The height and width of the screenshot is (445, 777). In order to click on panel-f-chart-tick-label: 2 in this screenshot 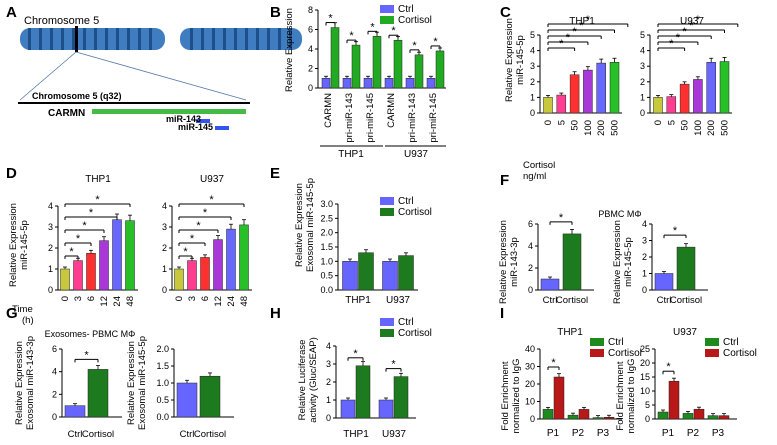, I will do `click(530, 268)`.